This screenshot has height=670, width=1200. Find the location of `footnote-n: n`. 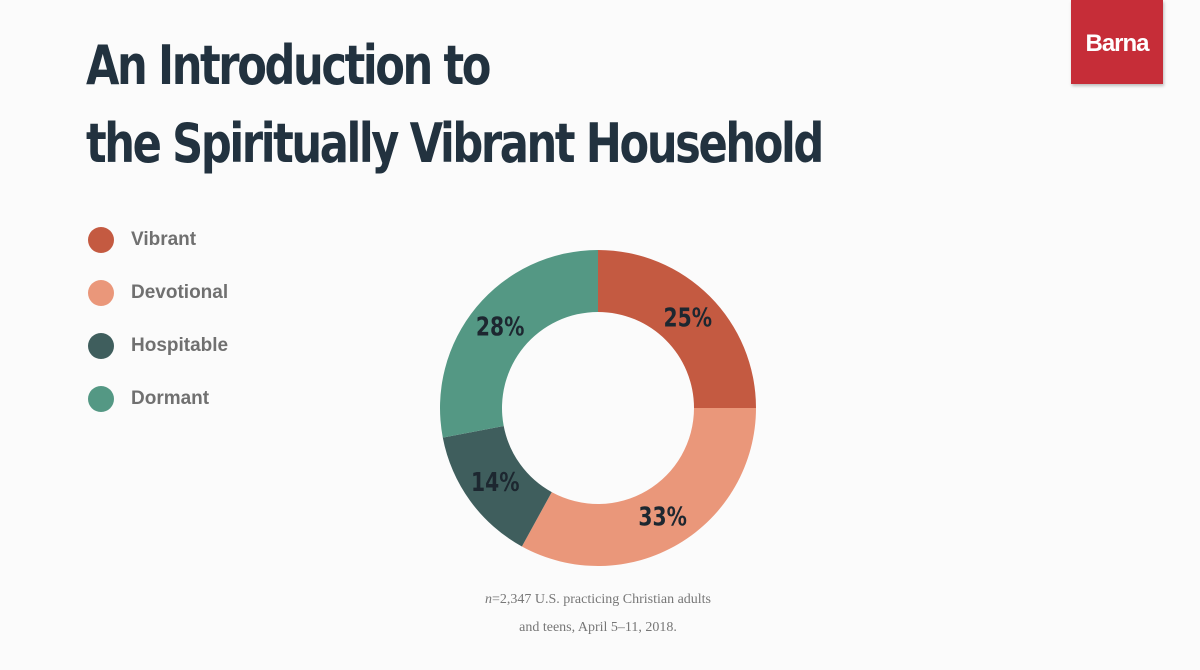

footnote-n: n is located at coordinates (488, 599).